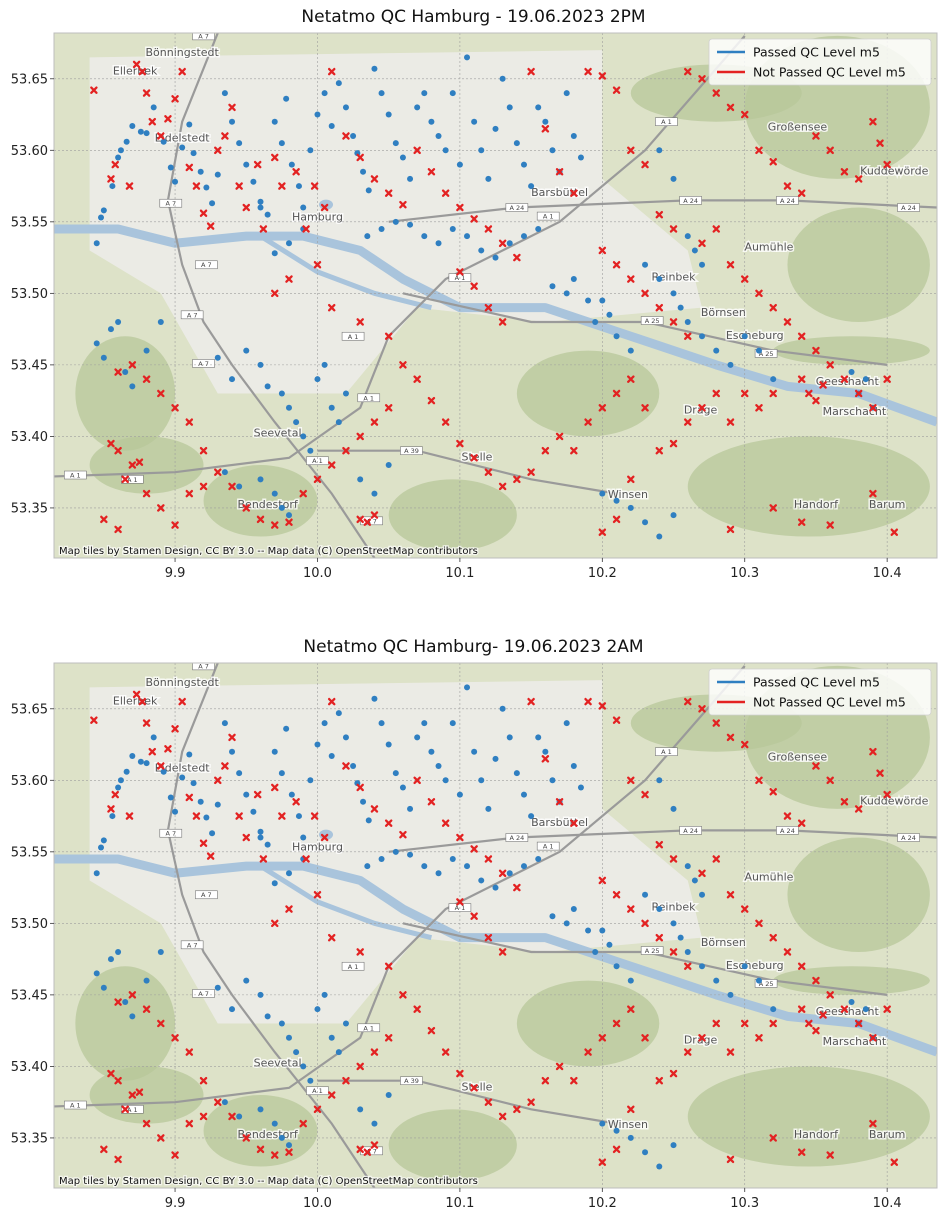  I want to click on road-shield-label: A 24, so click(908, 838).